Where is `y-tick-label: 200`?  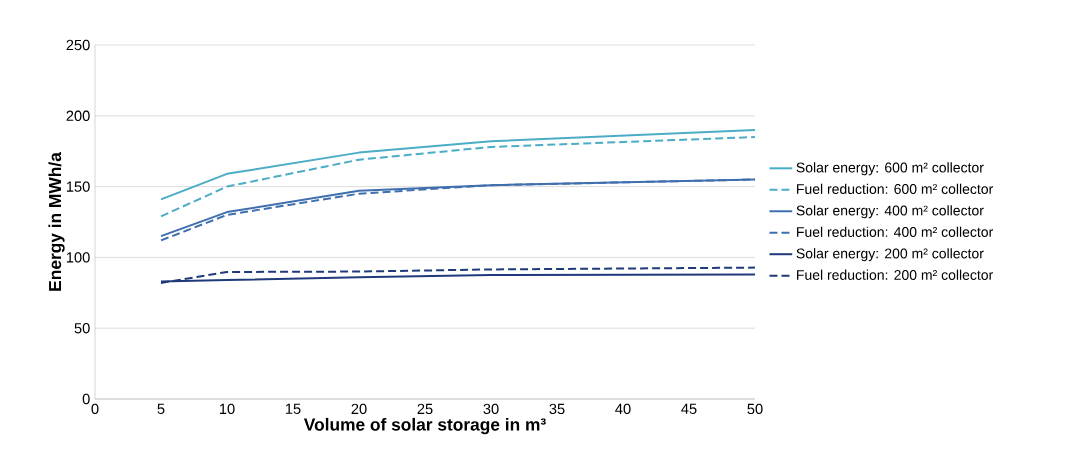
y-tick-label: 200 is located at coordinates (78, 115).